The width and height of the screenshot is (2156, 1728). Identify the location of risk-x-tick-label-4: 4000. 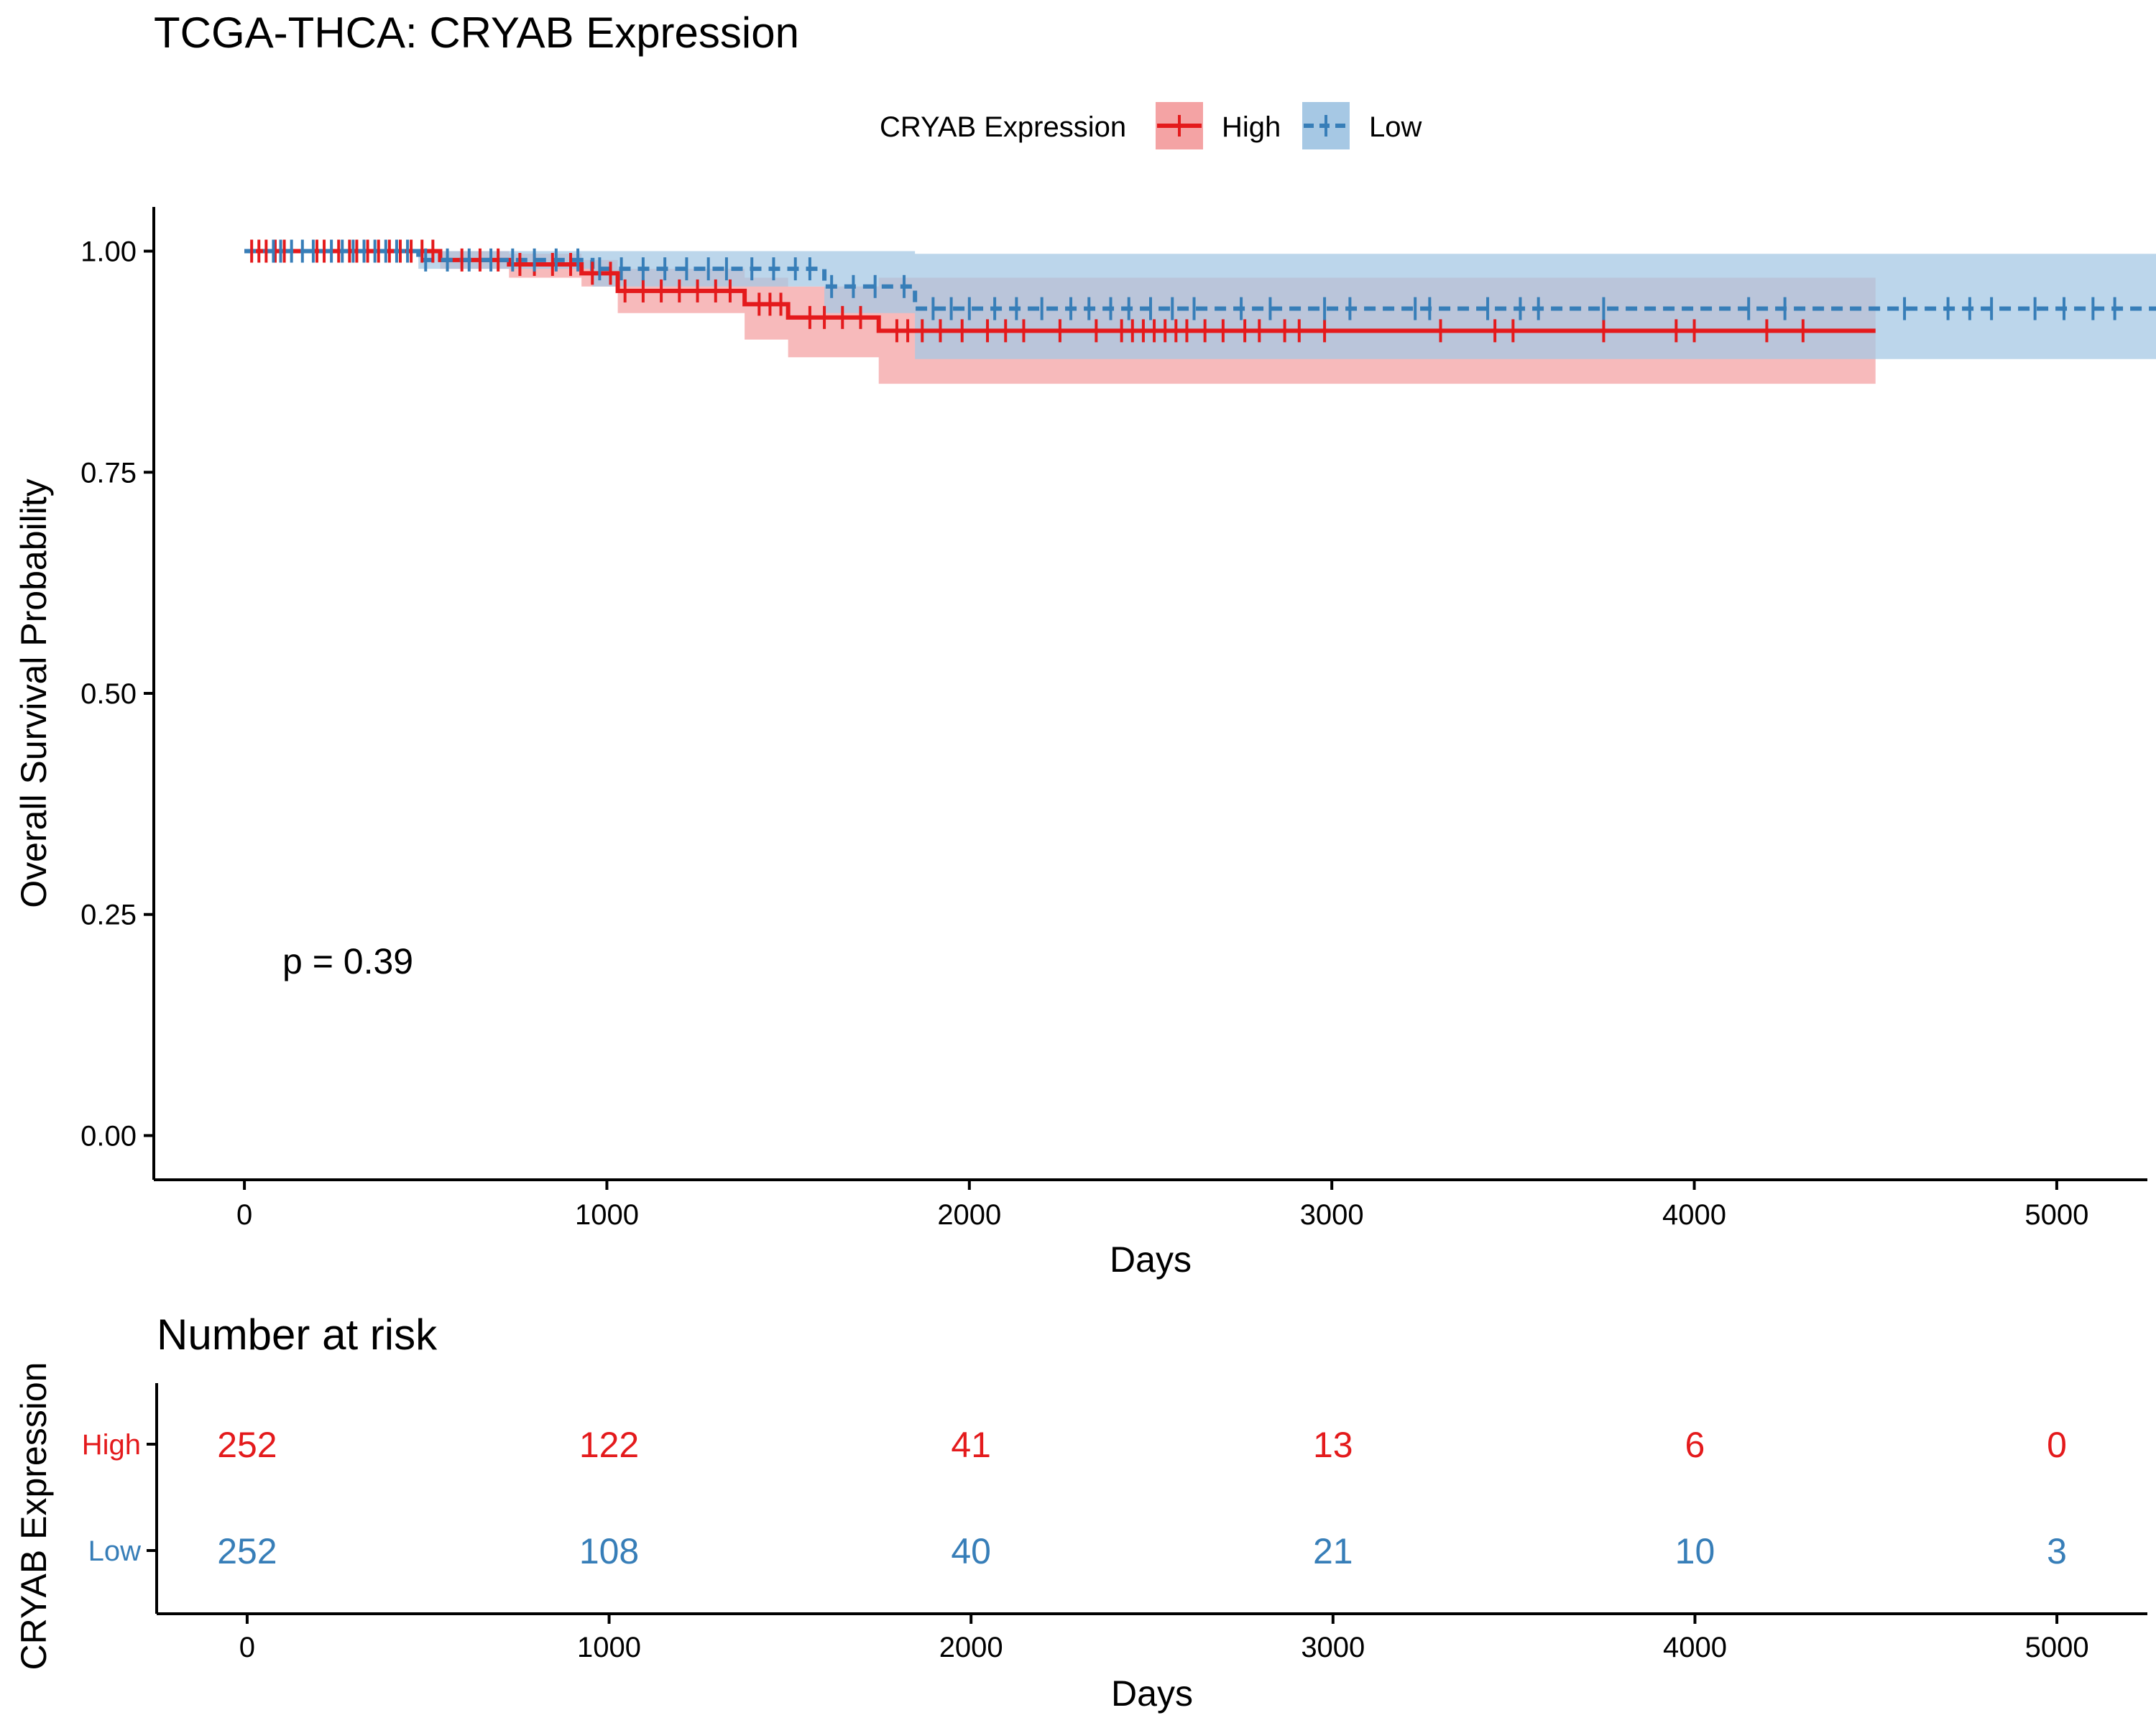
(1695, 1648).